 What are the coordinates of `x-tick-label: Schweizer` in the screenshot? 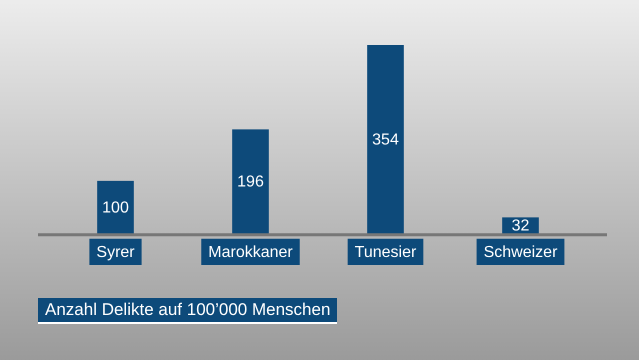 It's located at (521, 252).